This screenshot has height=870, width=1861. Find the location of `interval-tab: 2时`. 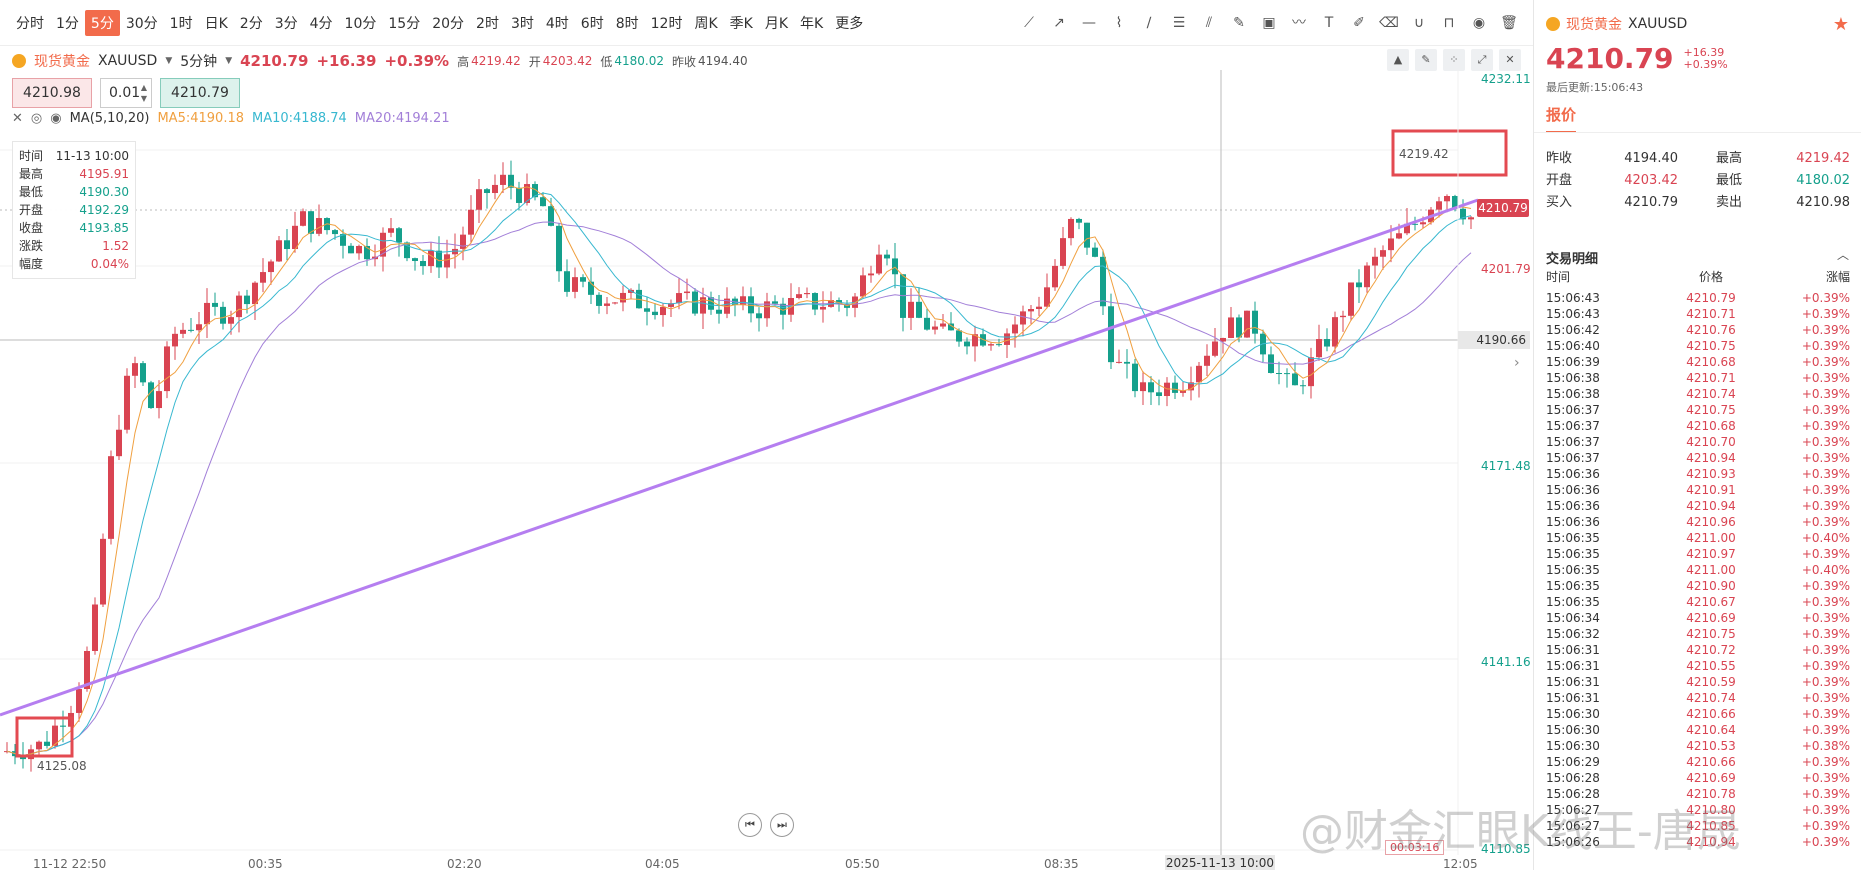

interval-tab: 2时 is located at coordinates (487, 23).